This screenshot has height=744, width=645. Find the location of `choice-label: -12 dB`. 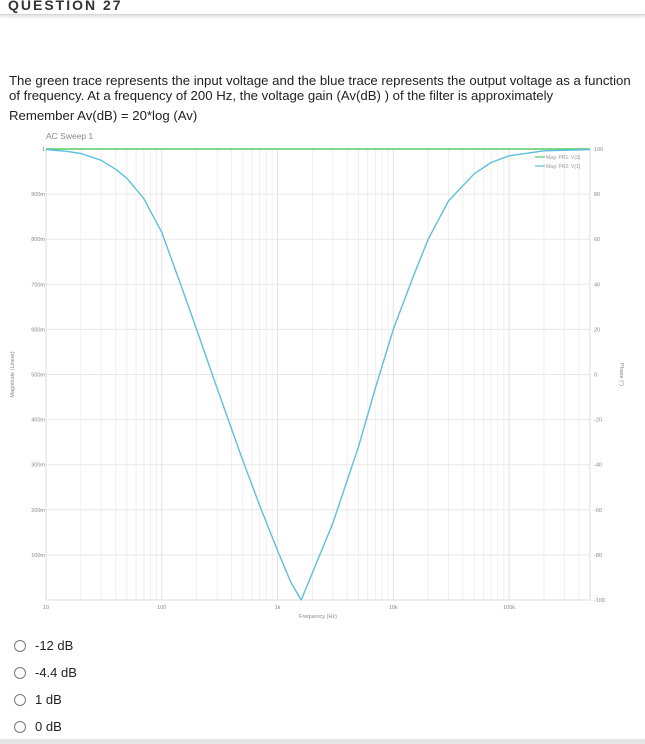

choice-label: -12 dB is located at coordinates (54, 645).